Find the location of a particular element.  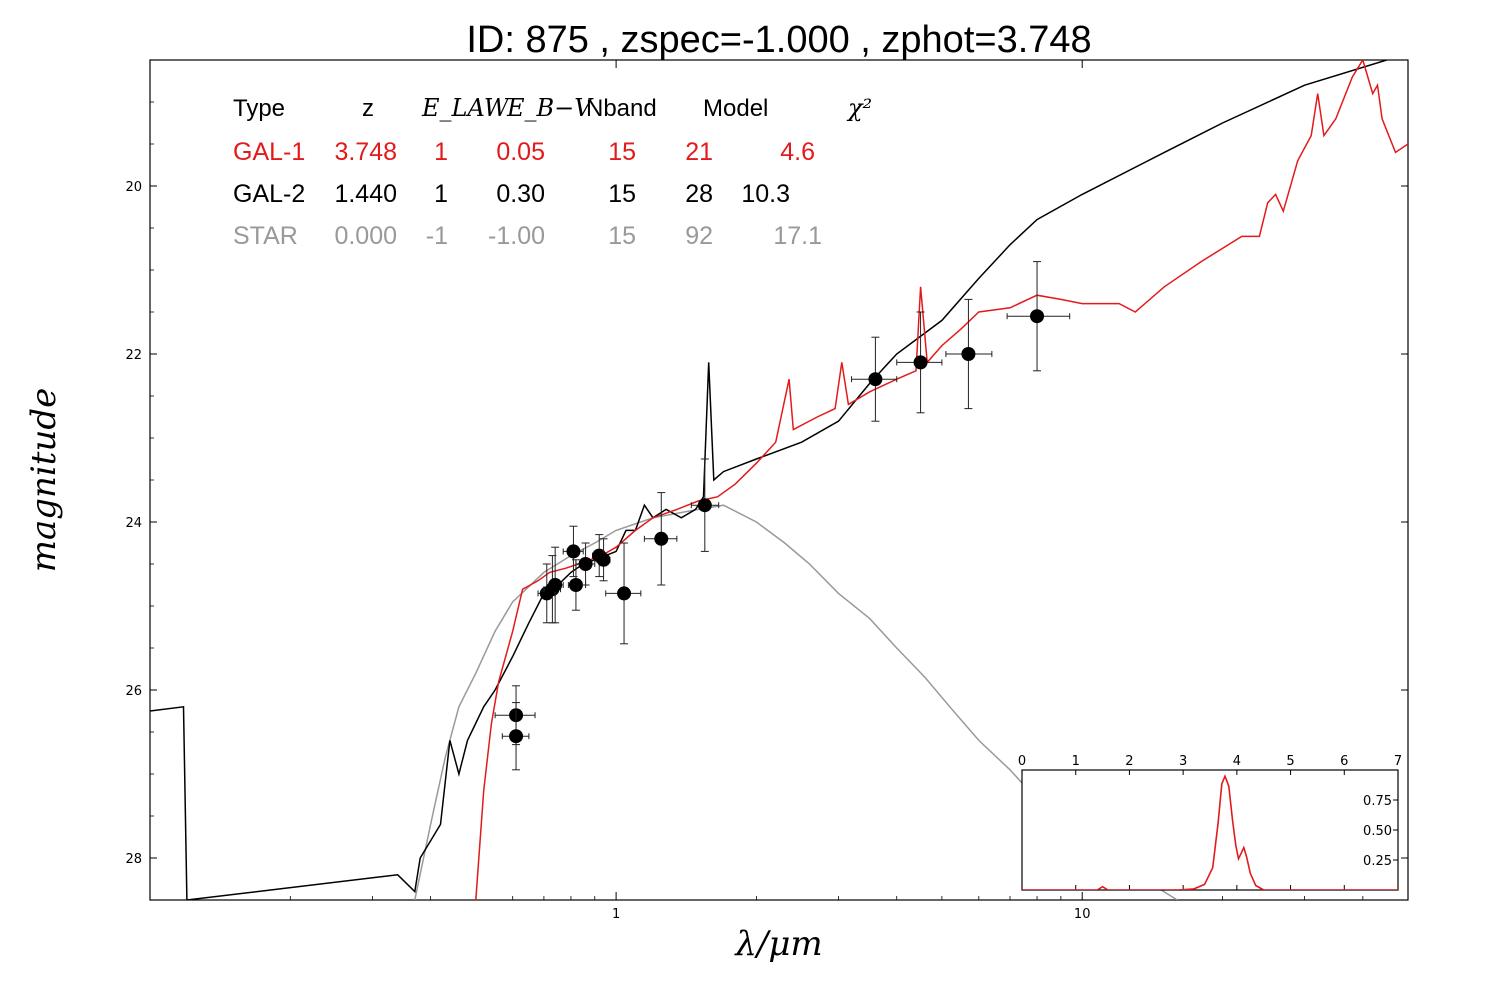

x-axis-label: λ/μm is located at coordinates (777, 944).